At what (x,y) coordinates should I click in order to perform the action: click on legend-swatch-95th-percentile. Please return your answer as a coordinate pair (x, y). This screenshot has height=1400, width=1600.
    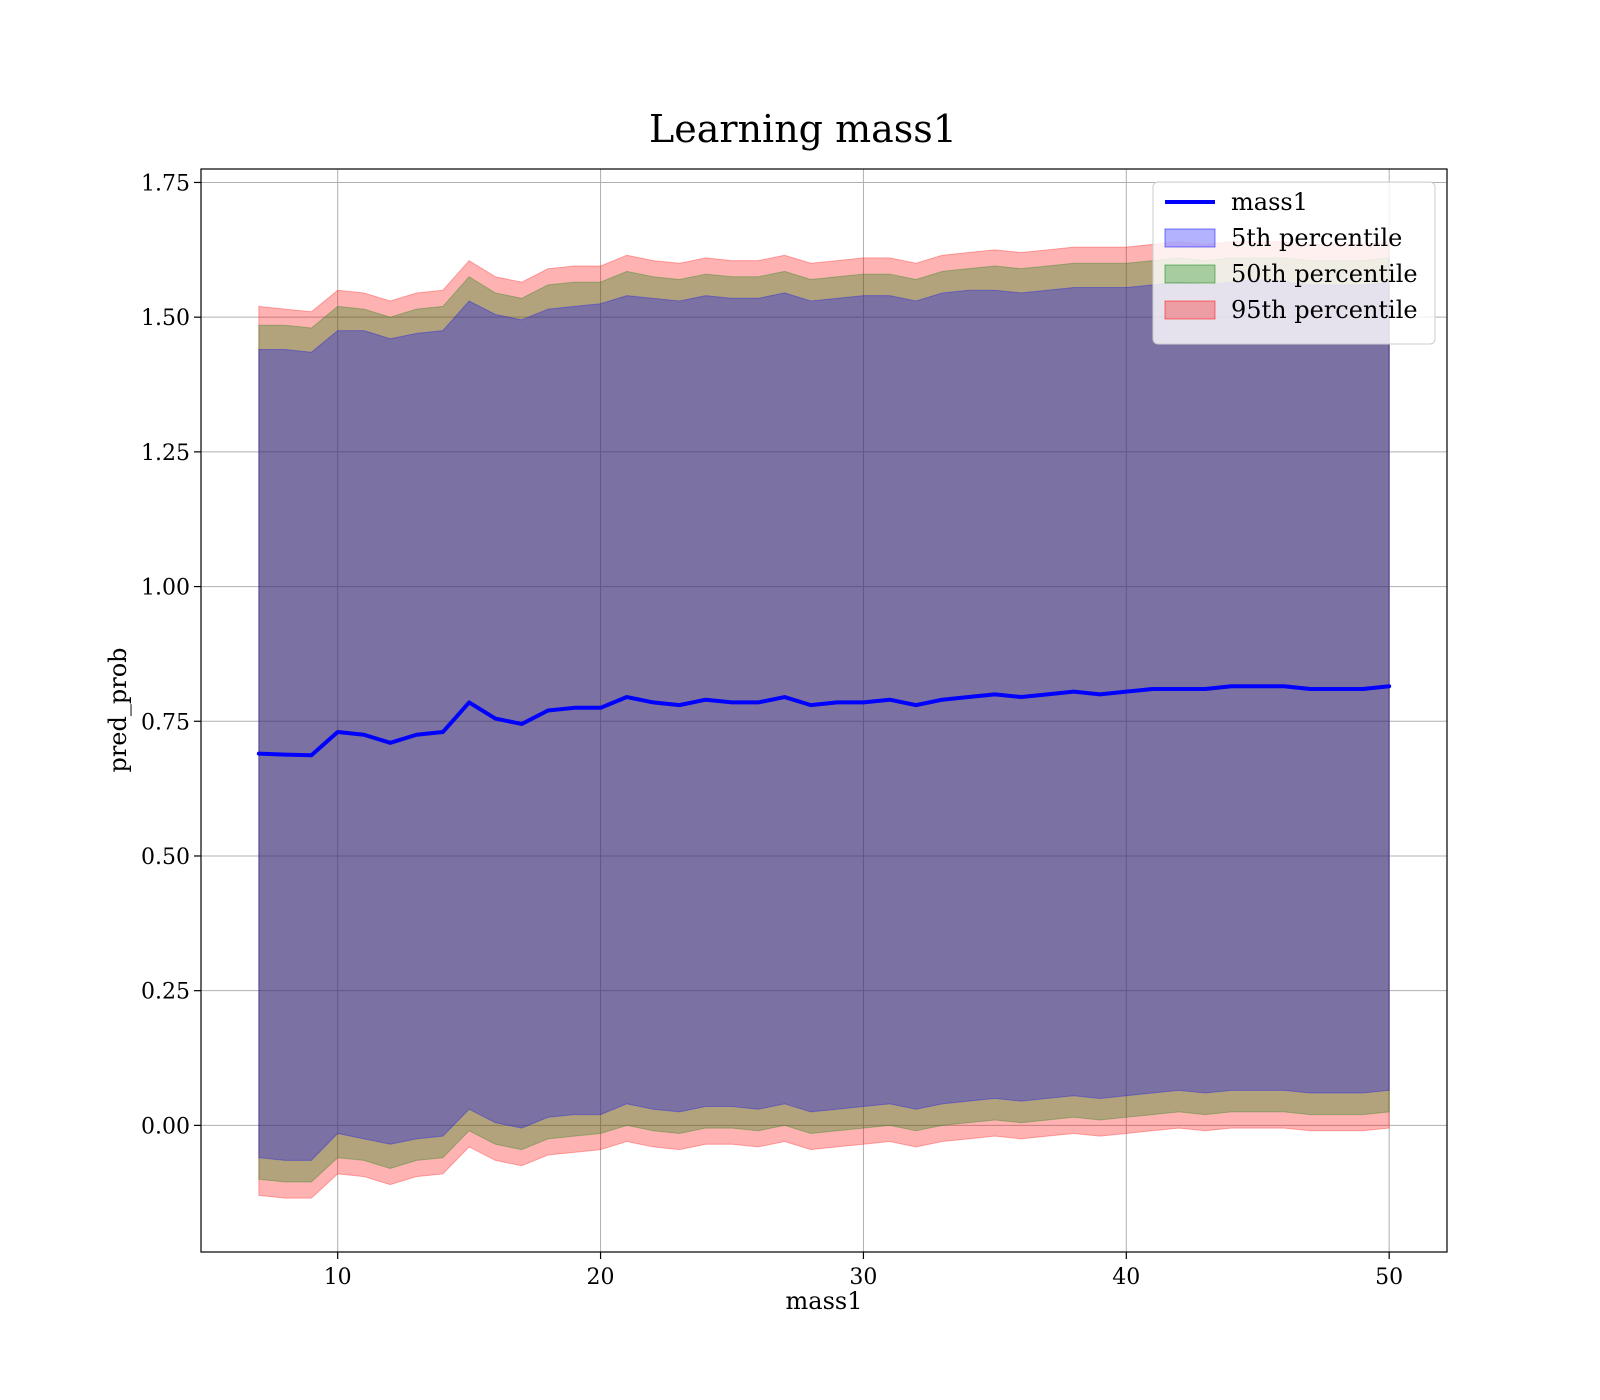
    Looking at the image, I should click on (1190, 310).